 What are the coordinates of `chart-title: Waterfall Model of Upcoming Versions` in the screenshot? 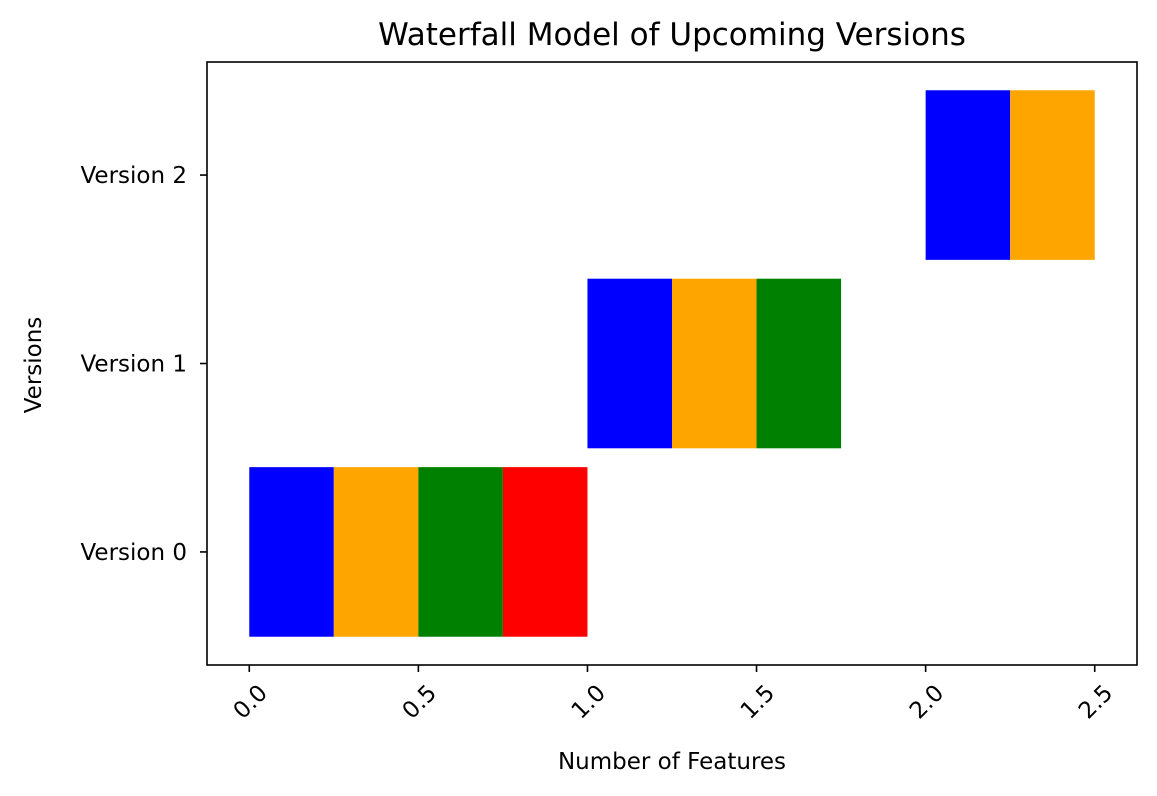 It's located at (672, 35).